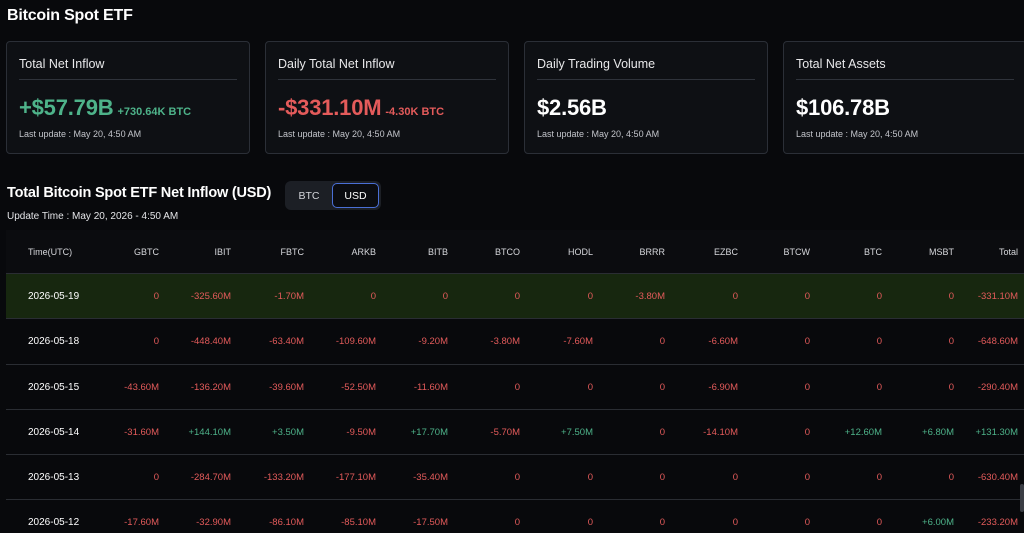 The width and height of the screenshot is (1024, 533). Describe the element at coordinates (210, 341) in the screenshot. I see `table-cell: -448.40M` at that location.